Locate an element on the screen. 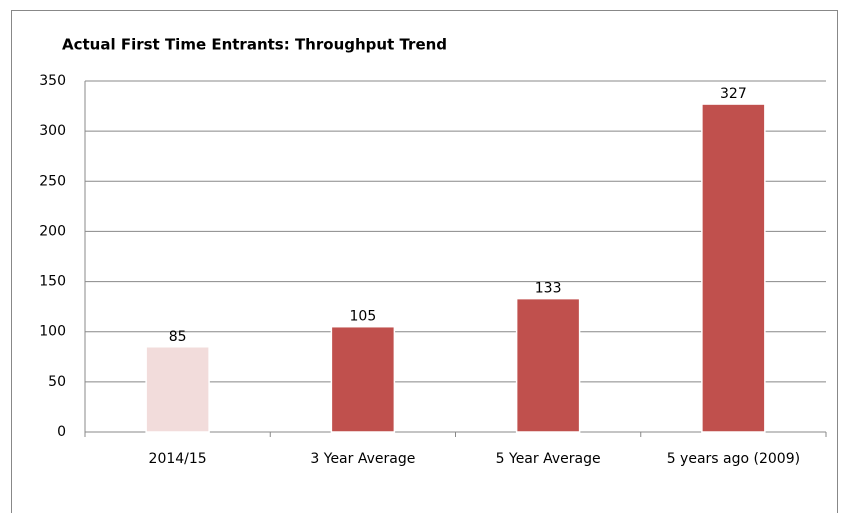 This screenshot has height=513, width=848. x-tick-label: 5 Year Average is located at coordinates (548, 459).